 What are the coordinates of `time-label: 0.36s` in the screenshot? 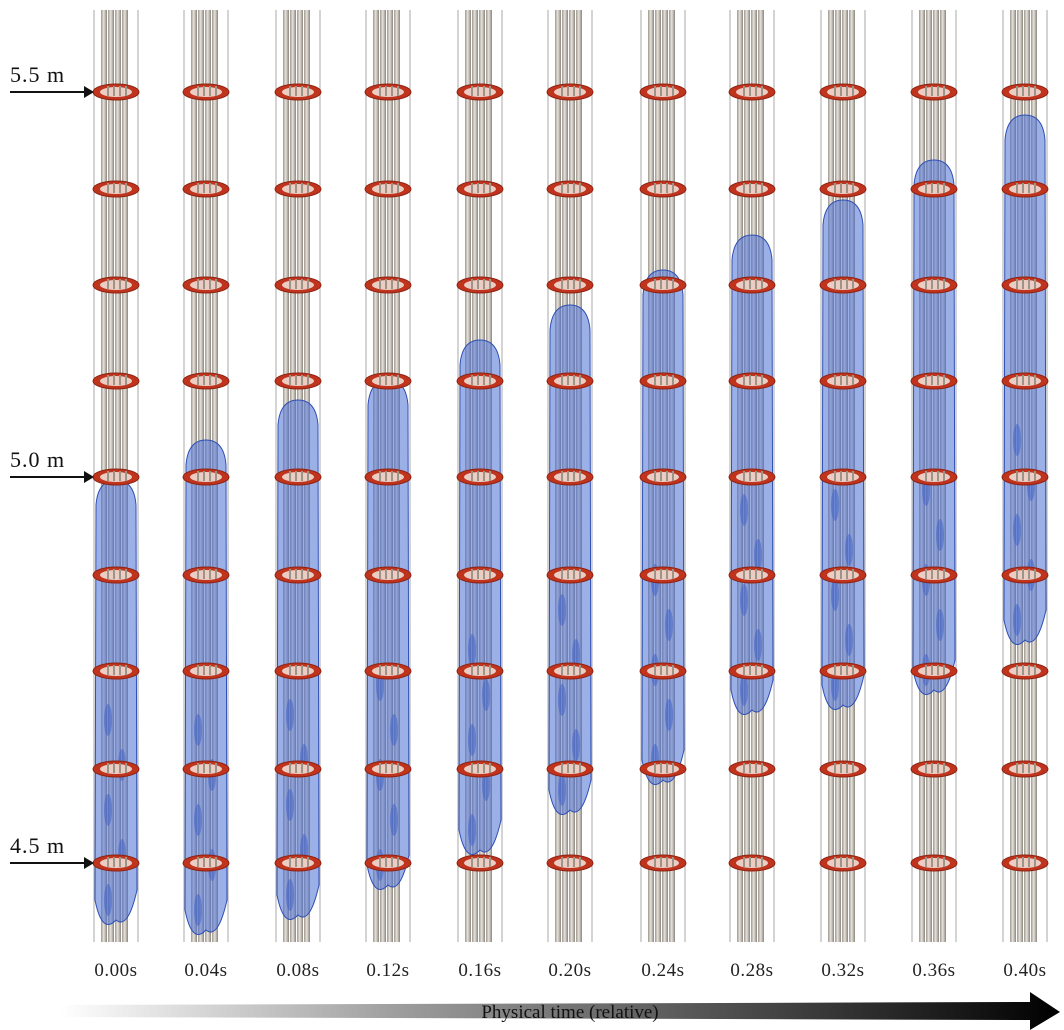 It's located at (934, 970).